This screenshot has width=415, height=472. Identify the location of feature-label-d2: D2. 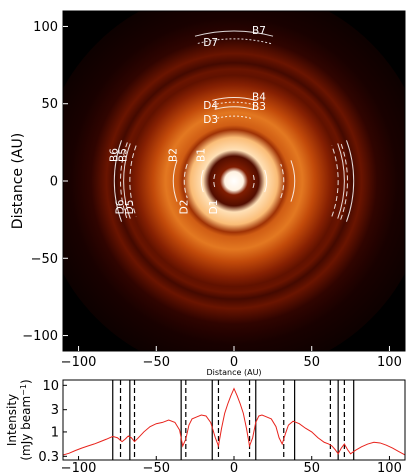
(184, 207).